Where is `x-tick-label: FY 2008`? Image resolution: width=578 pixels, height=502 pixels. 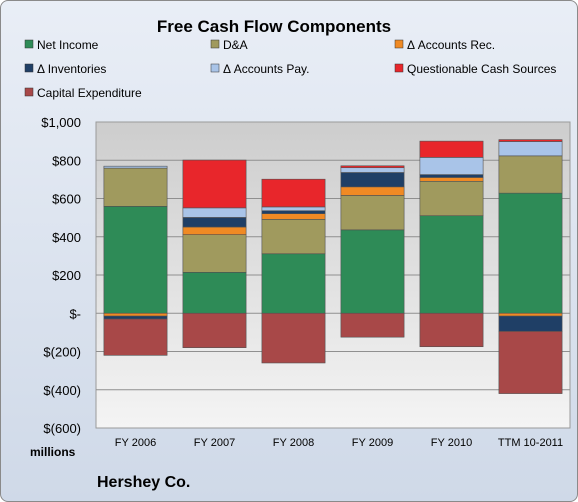
x-tick-label: FY 2008 is located at coordinates (293, 443).